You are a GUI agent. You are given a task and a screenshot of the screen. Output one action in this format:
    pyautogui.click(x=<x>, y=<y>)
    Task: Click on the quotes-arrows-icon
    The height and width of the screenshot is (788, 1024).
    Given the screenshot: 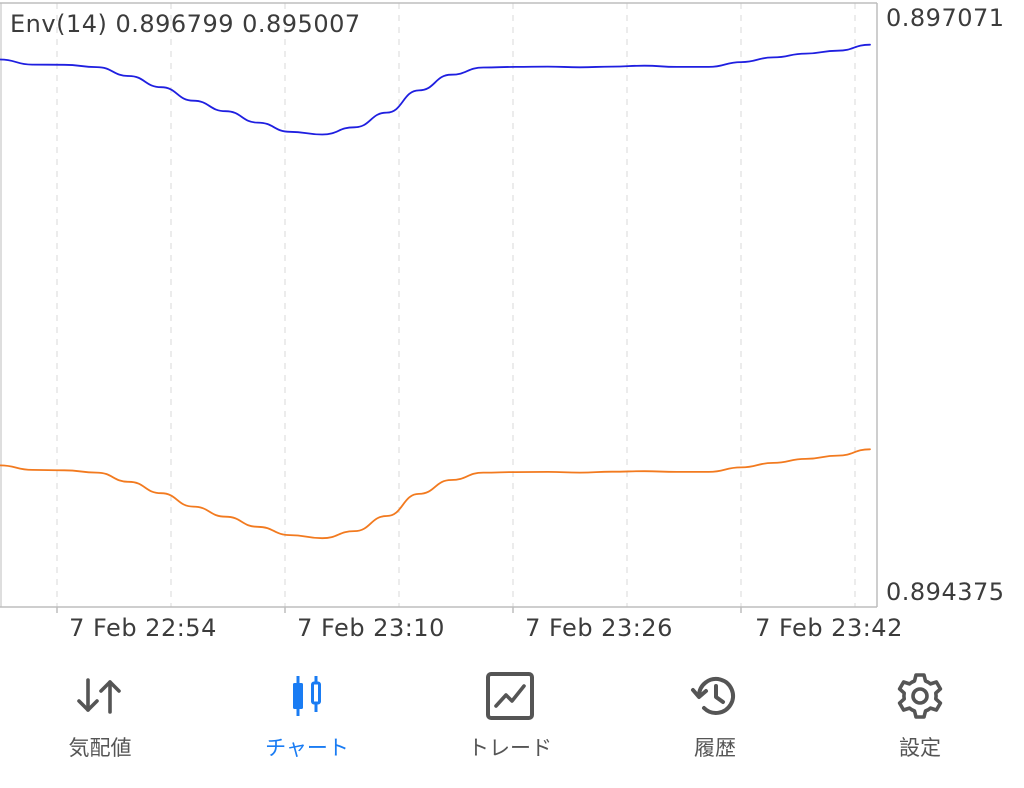 What is the action you would take?
    pyautogui.click(x=100, y=696)
    